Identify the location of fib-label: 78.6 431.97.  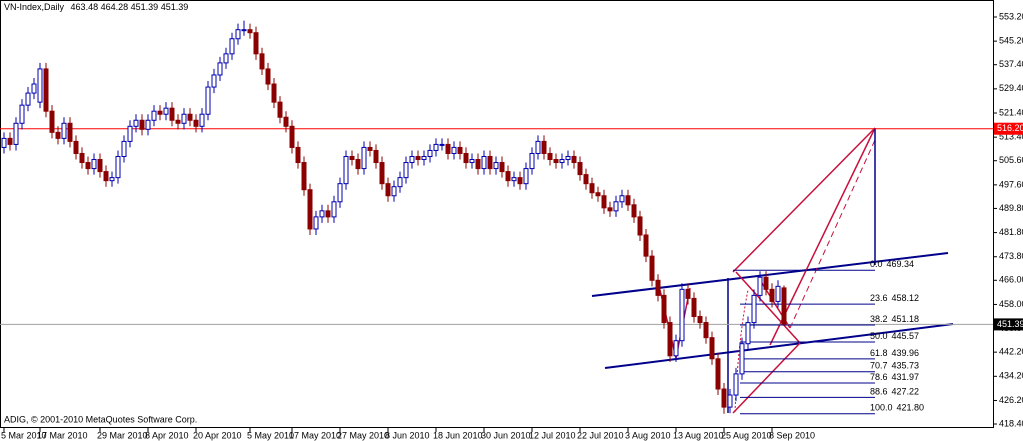
(894, 377).